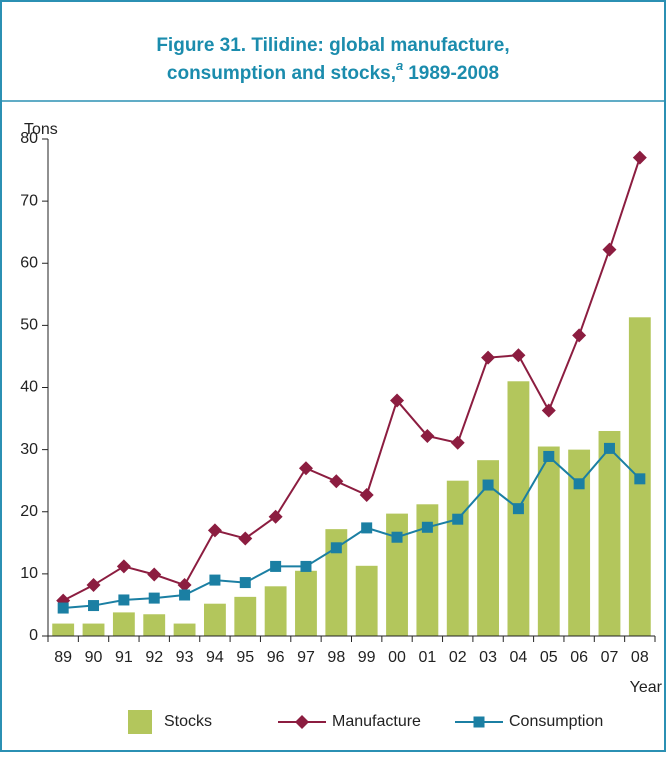 Image resolution: width=667 pixels, height=758 pixels. I want to click on x-axis-label: Year, so click(646, 687).